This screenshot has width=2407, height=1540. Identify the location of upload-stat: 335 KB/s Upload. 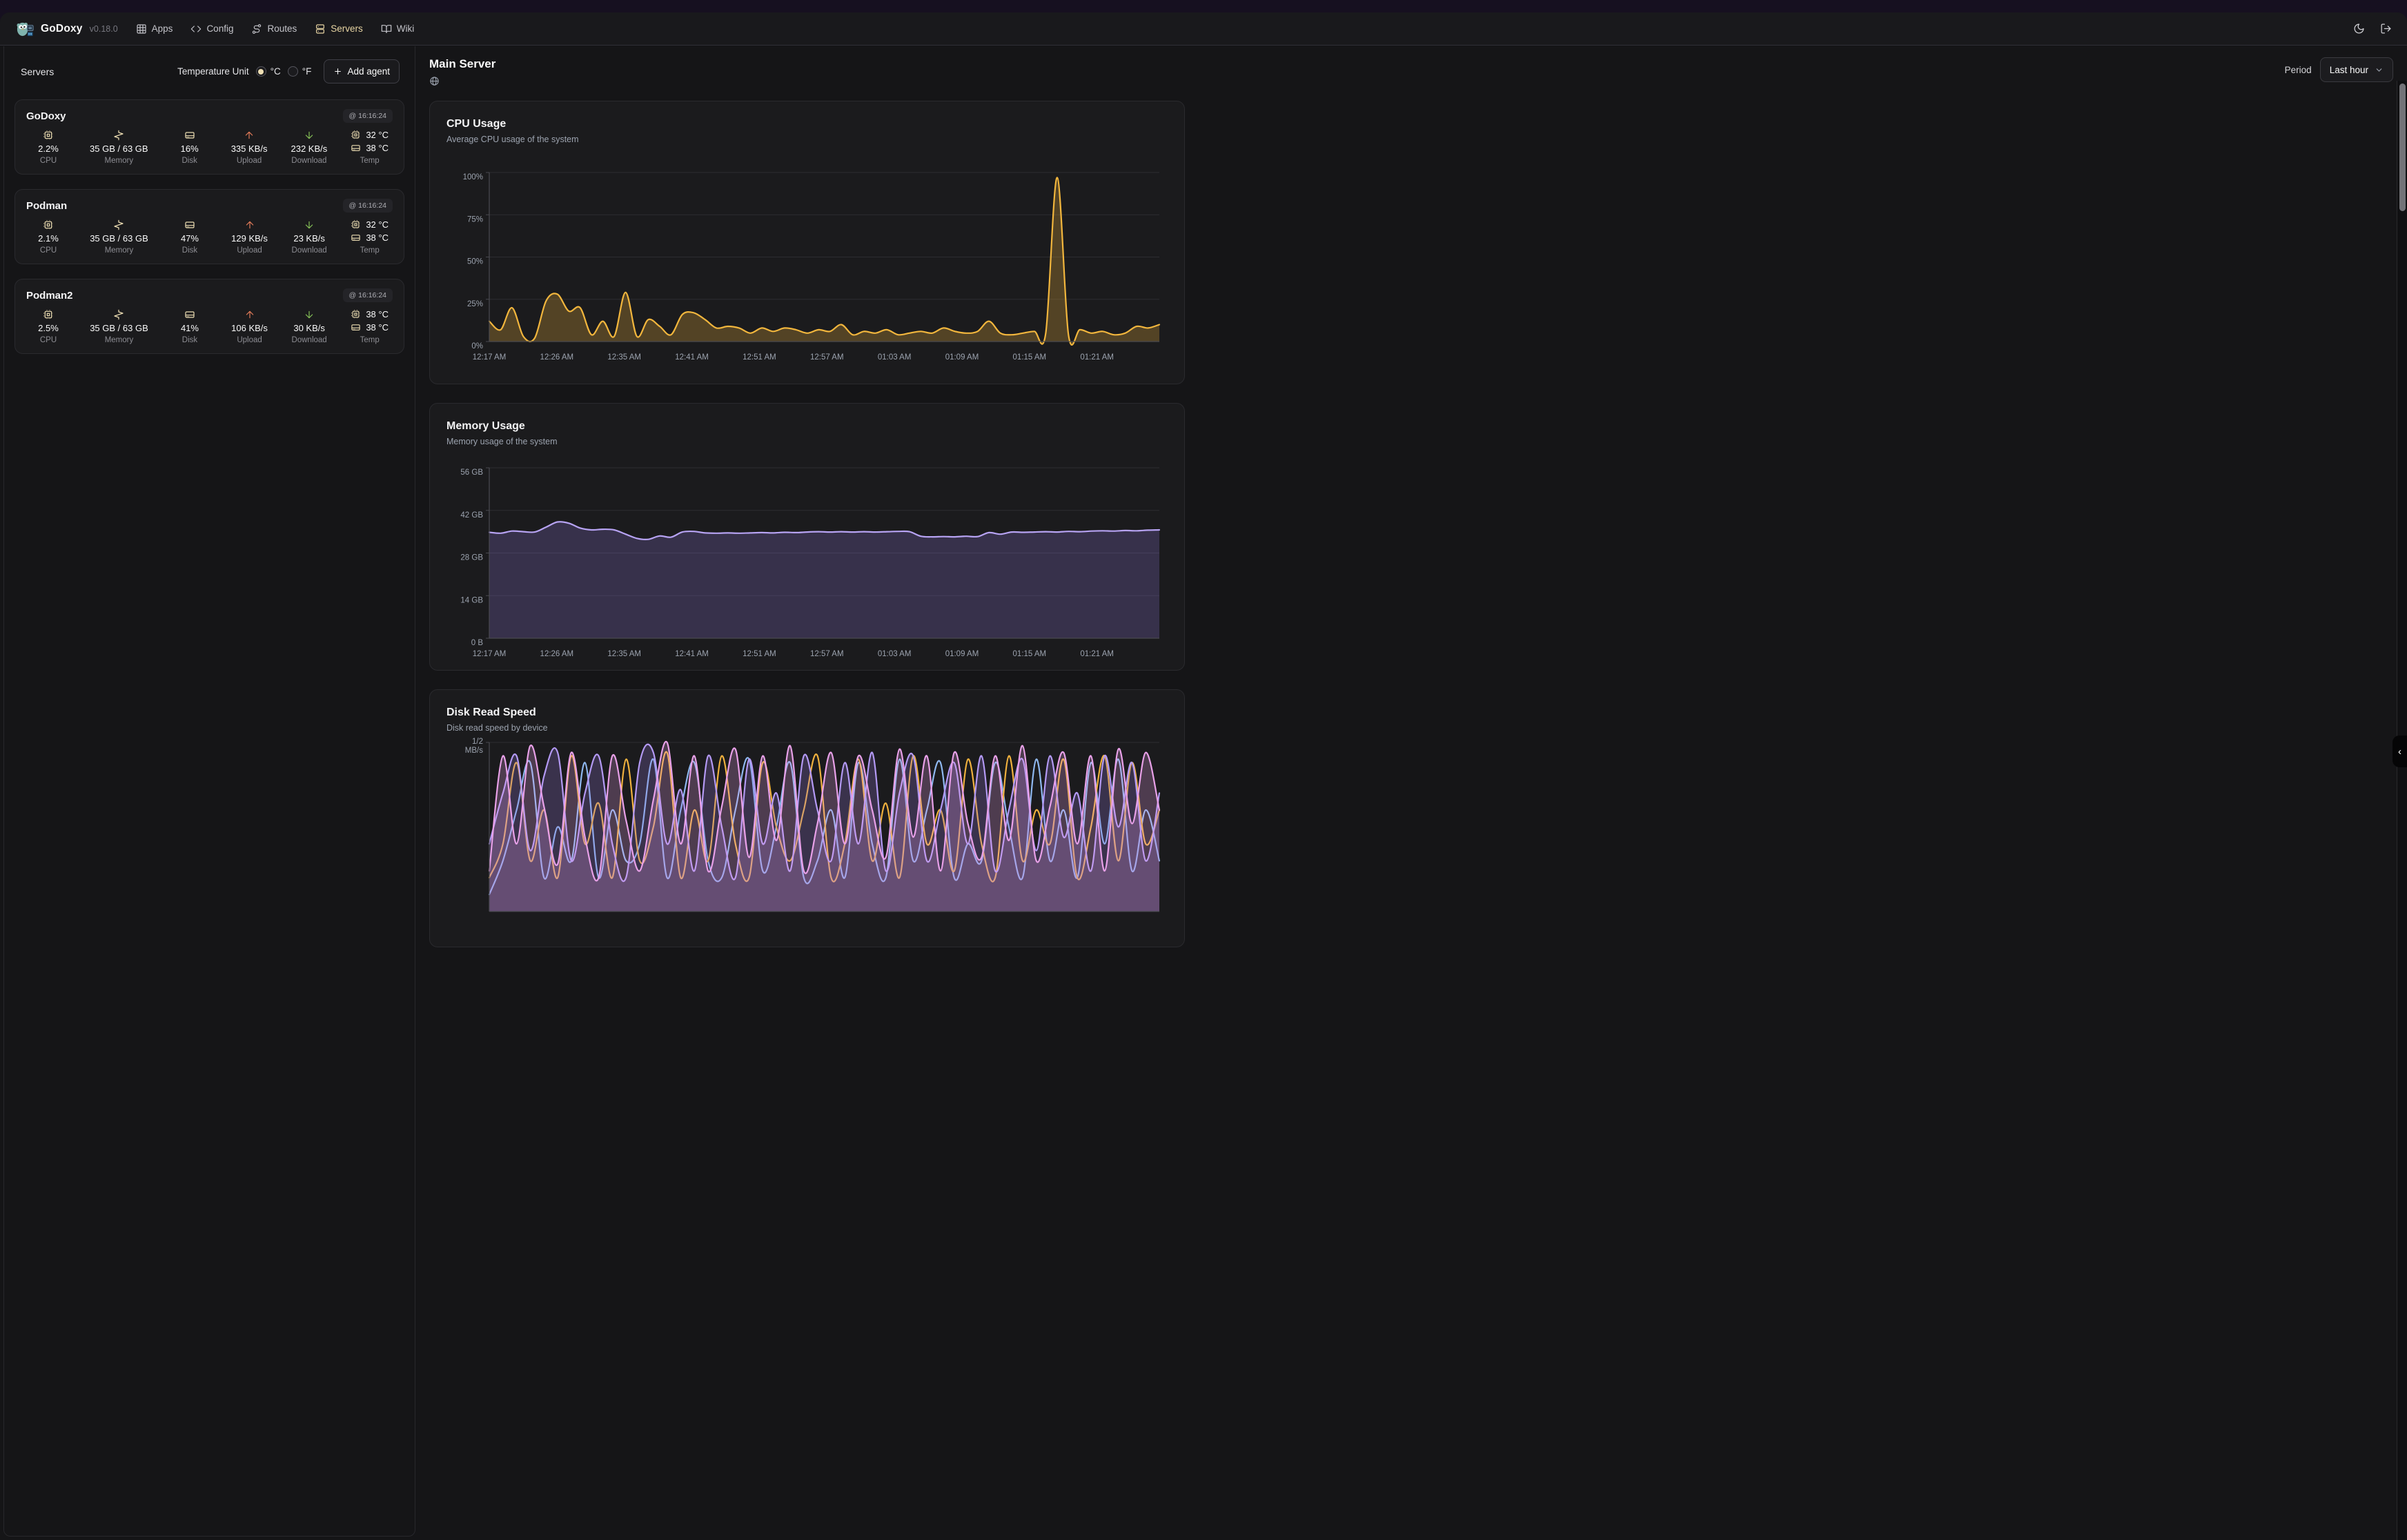
(249, 147).